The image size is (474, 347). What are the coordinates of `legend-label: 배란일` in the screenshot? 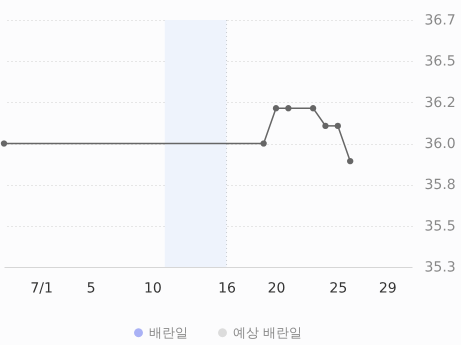 It's located at (168, 333).